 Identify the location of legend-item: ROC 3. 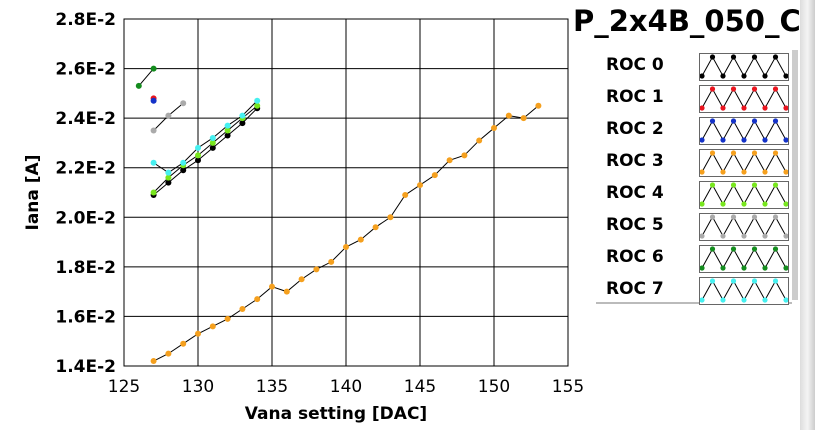
(694, 162).